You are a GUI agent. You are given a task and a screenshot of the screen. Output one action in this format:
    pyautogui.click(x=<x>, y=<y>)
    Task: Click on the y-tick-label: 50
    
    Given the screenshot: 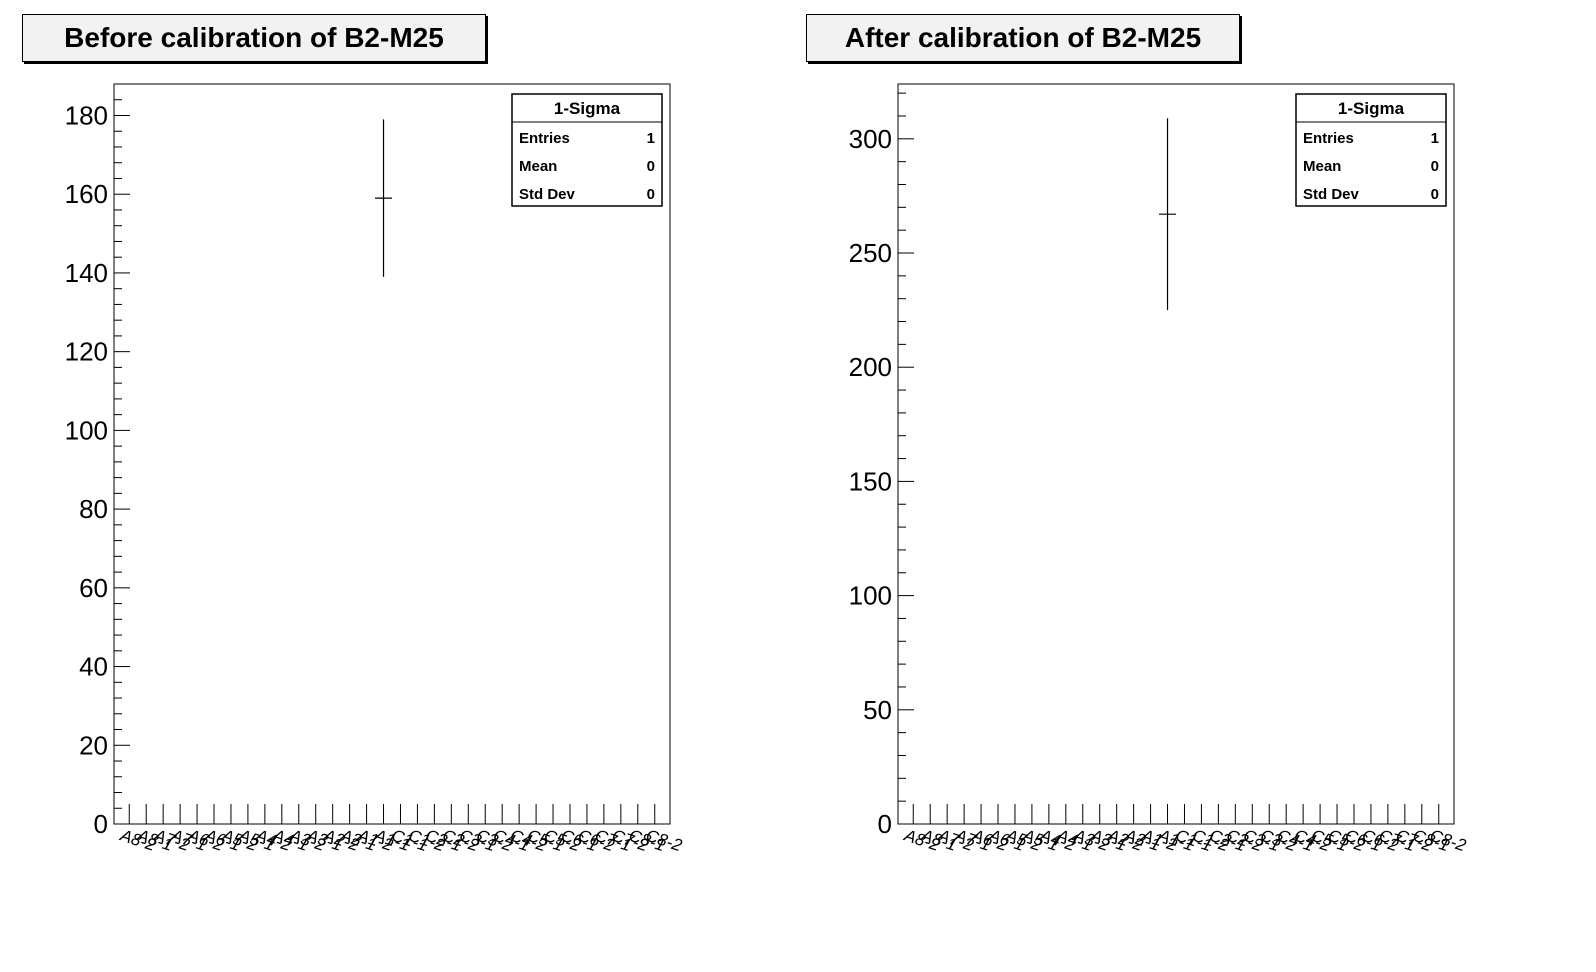 What is the action you would take?
    pyautogui.click(x=877, y=710)
    